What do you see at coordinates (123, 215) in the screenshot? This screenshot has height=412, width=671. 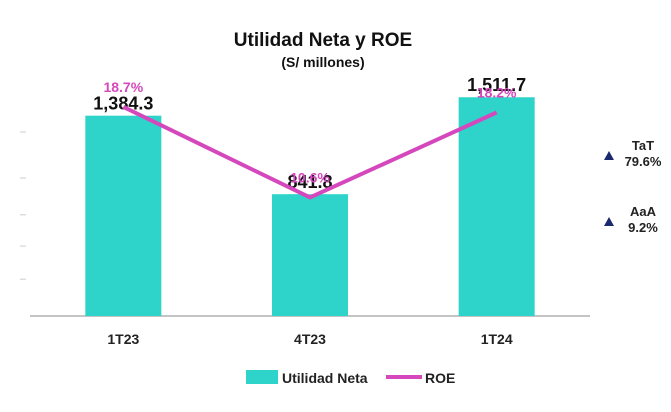 I see `bar-1t23` at bounding box center [123, 215].